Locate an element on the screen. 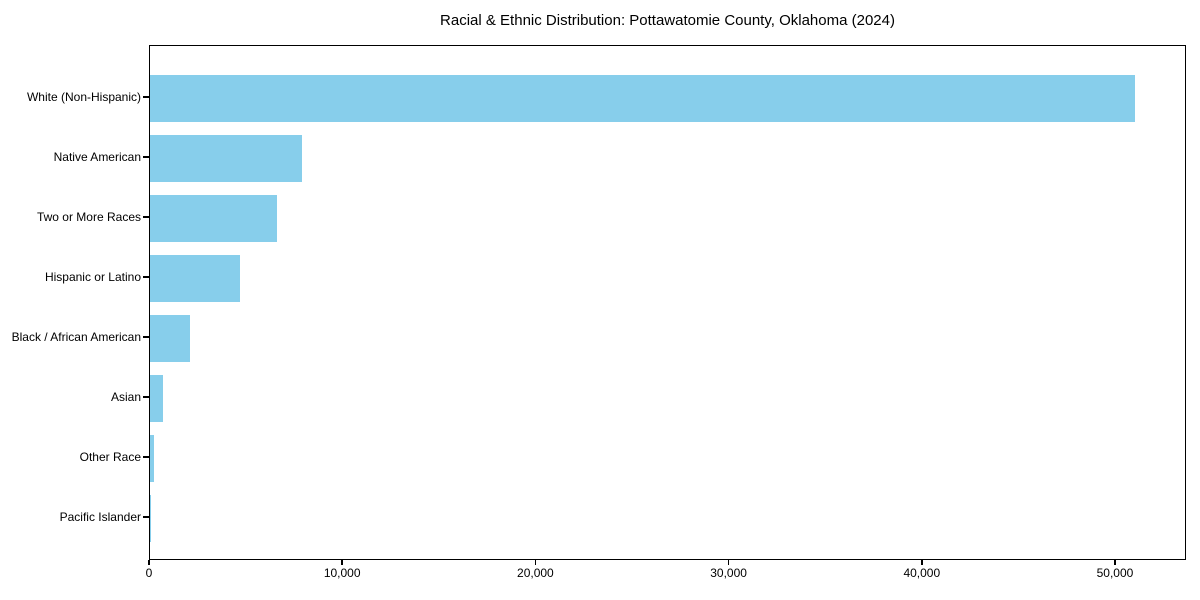 The image size is (1200, 600). y-tick-label-asian: Asian is located at coordinates (125, 397).